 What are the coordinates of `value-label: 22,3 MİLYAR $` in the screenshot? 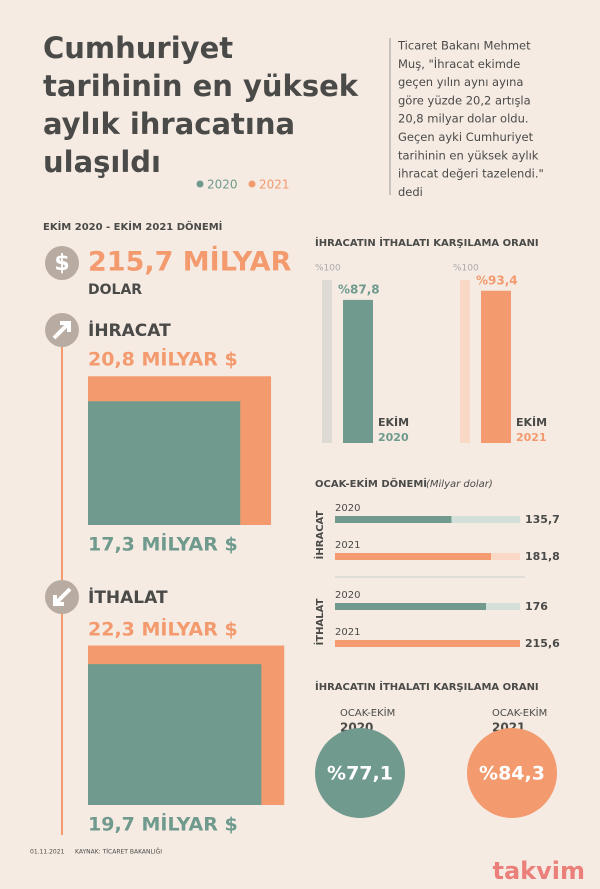 It's located at (163, 629).